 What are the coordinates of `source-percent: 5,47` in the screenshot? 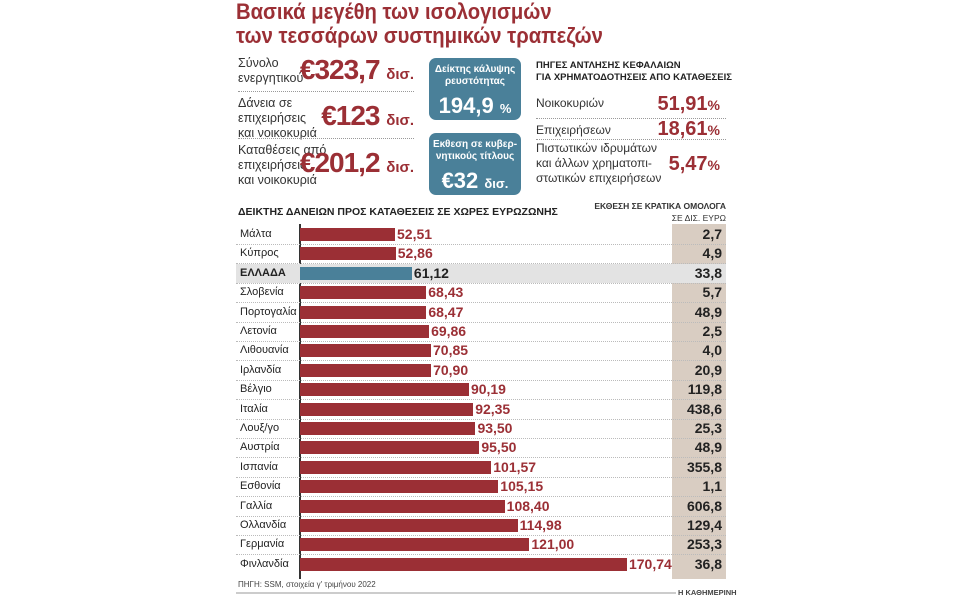 It's located at (688, 164).